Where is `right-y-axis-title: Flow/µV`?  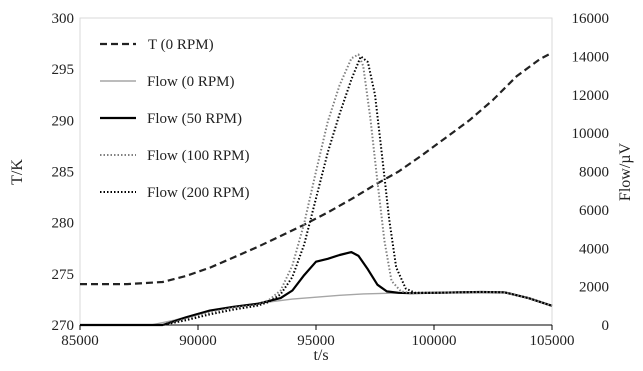 right-y-axis-title: Flow/µV is located at coordinates (625, 172).